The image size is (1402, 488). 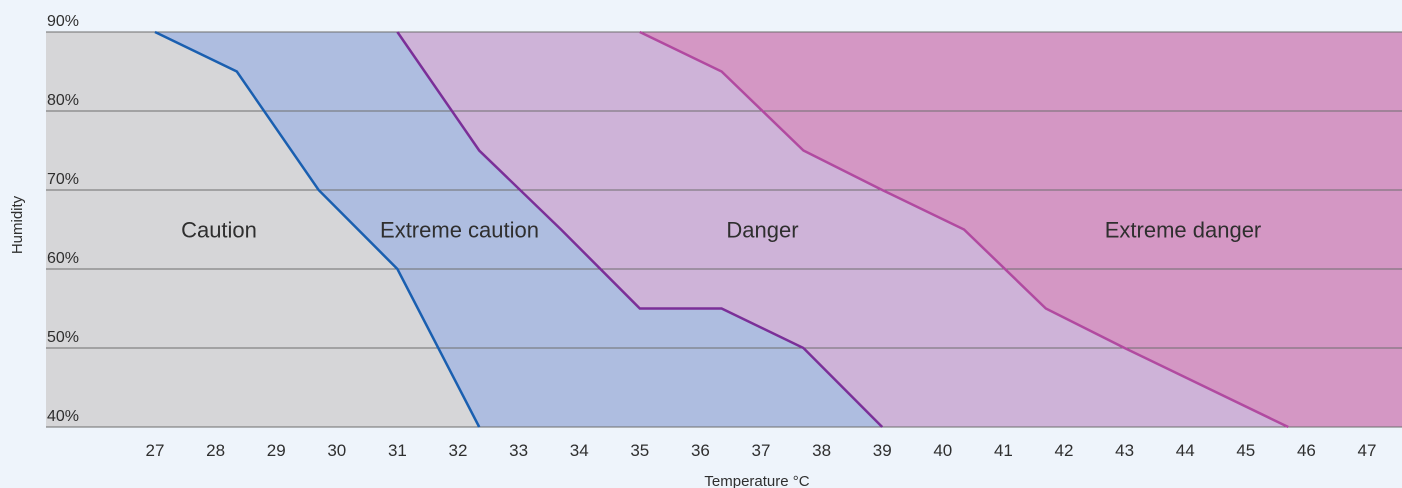 What do you see at coordinates (1245, 450) in the screenshot?
I see `x-tick-label: 45` at bounding box center [1245, 450].